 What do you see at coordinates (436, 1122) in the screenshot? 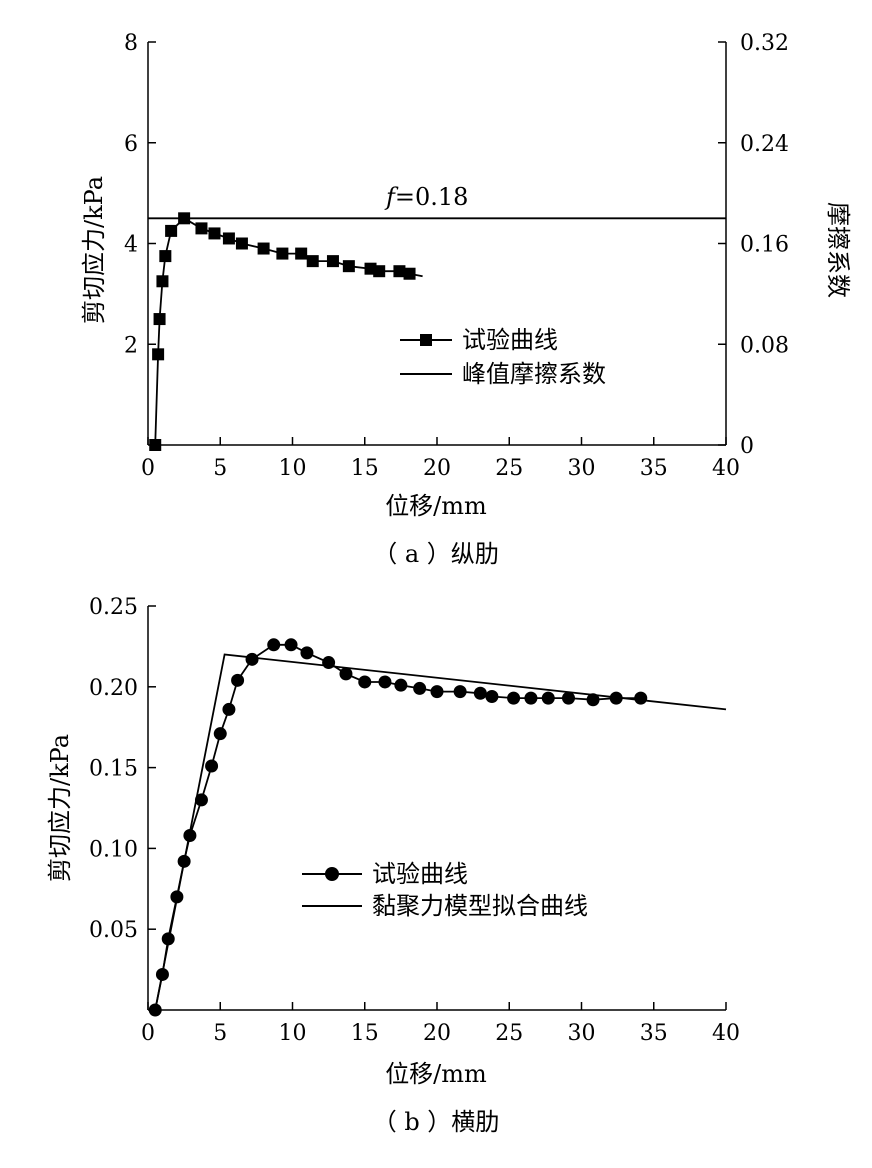
I see `chart-b-caption: （ b ）横肋` at bounding box center [436, 1122].